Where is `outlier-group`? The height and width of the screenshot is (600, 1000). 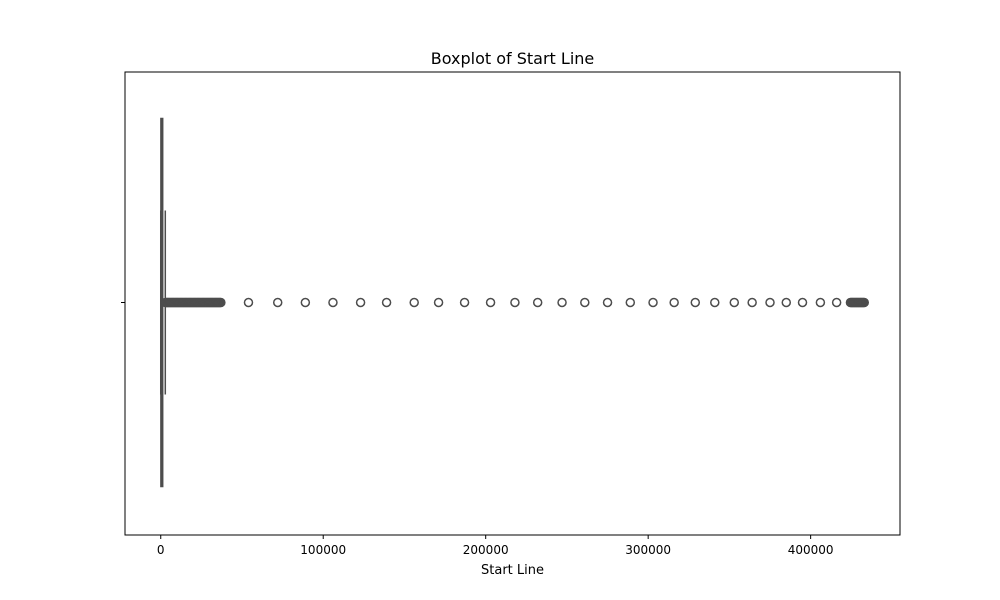 outlier-group is located at coordinates (515, 302).